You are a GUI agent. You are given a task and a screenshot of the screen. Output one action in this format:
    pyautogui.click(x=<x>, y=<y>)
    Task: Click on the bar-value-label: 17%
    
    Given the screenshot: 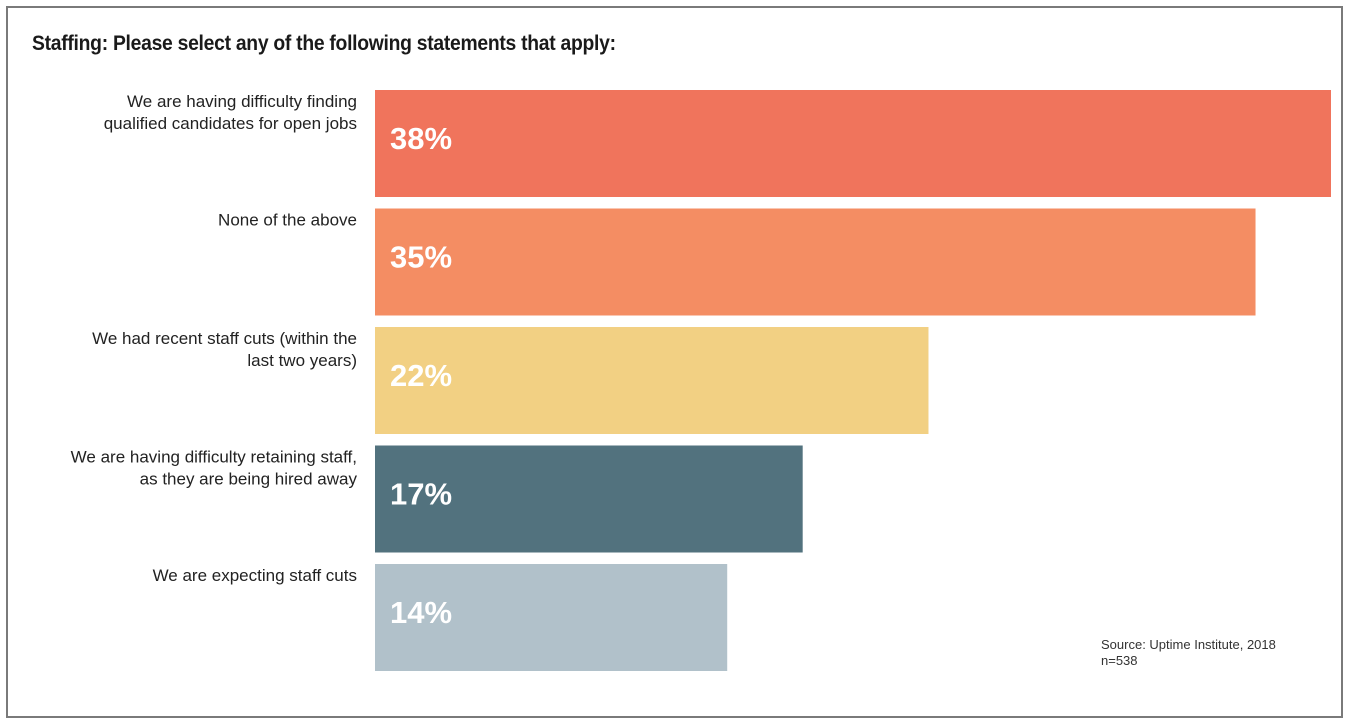 What is the action you would take?
    pyautogui.click(x=421, y=494)
    